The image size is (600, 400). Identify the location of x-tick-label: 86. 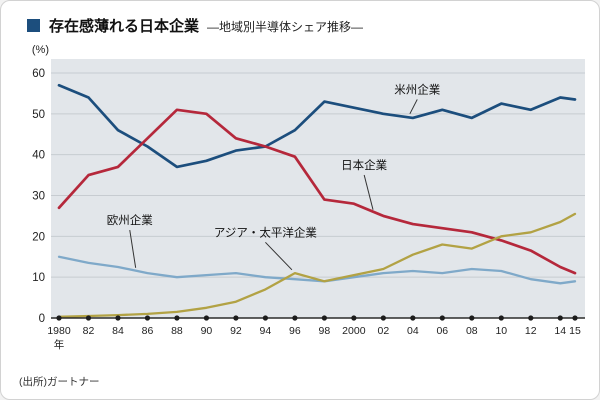
(148, 331).